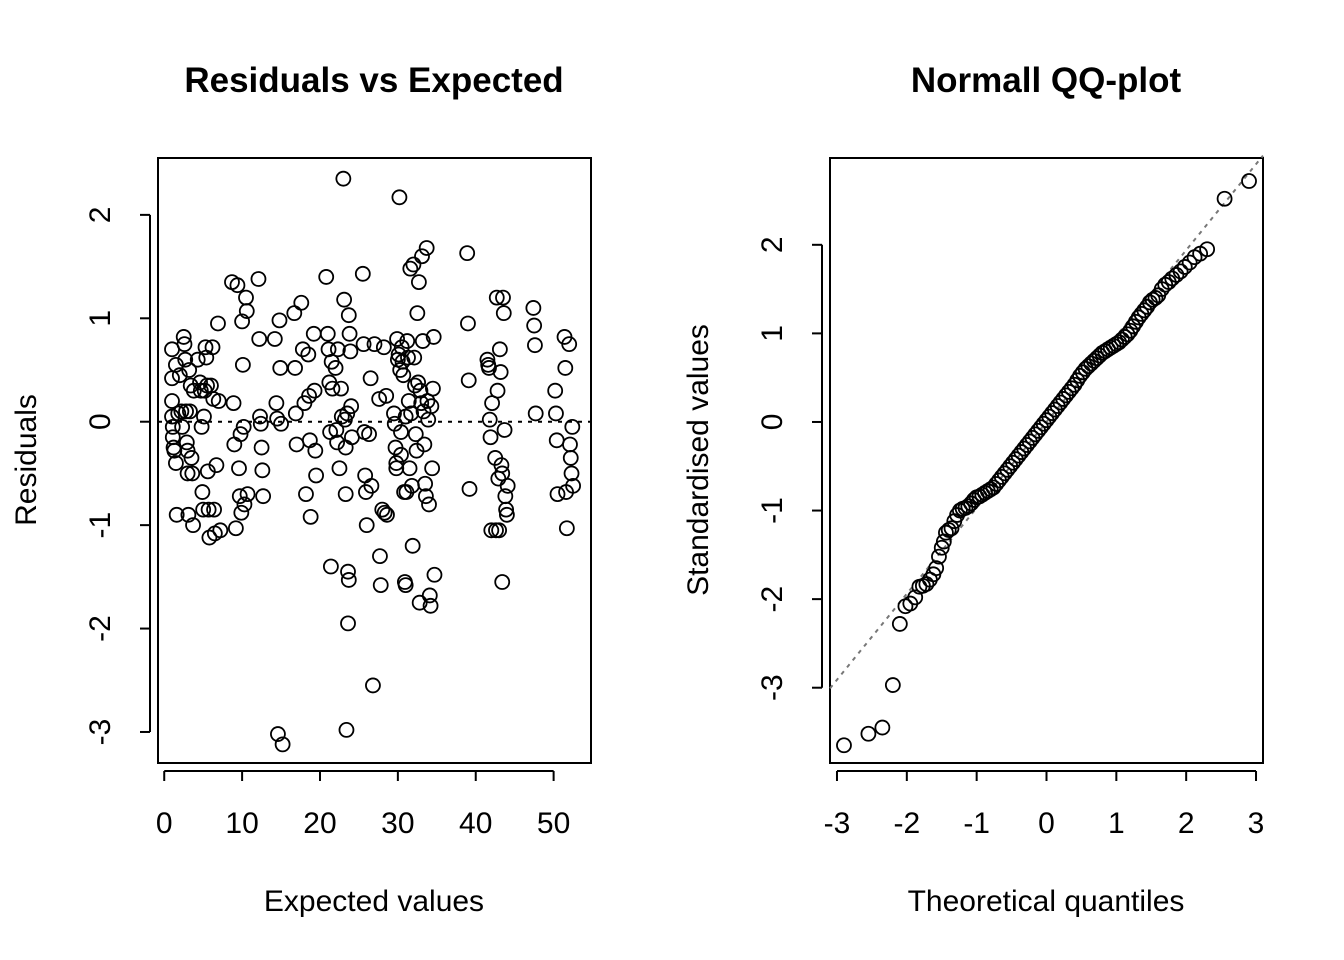 This screenshot has width=1344, height=960. Describe the element at coordinates (373, 80) in the screenshot. I see `chart-title: Residuals vs Expected` at that location.